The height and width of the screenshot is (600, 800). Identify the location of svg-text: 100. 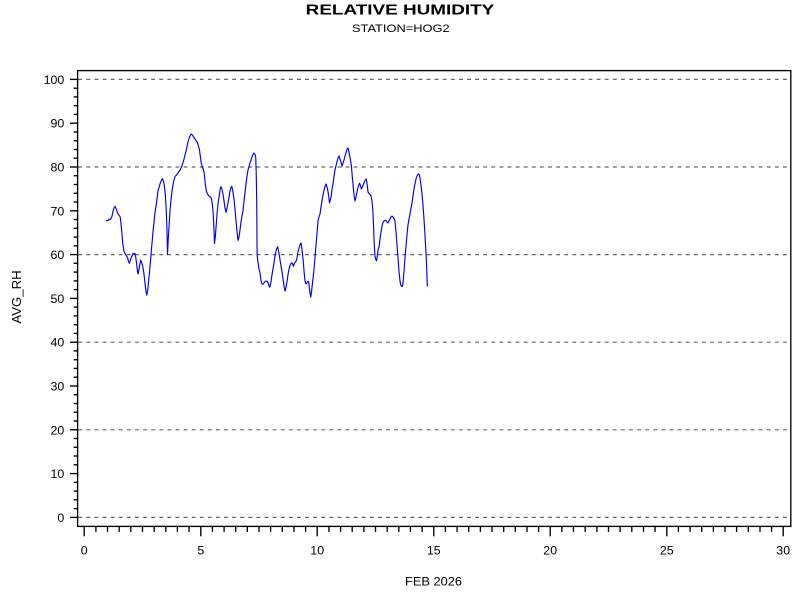
(54, 80).